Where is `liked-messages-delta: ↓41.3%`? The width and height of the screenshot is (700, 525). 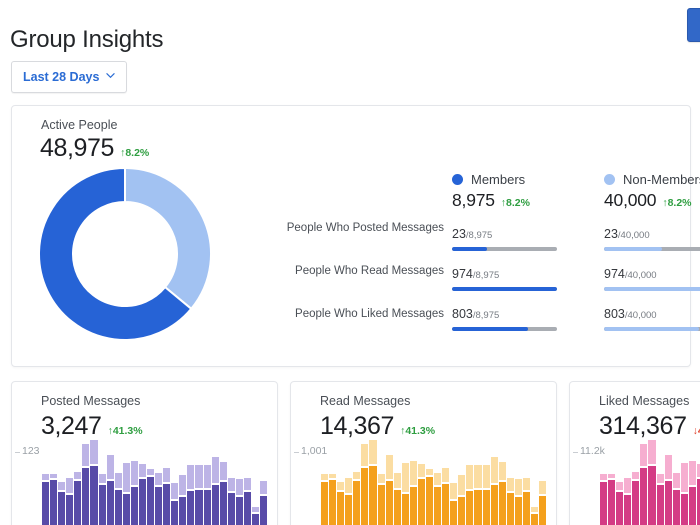
liked-messages-delta: ↓41.3% is located at coordinates (696, 431).